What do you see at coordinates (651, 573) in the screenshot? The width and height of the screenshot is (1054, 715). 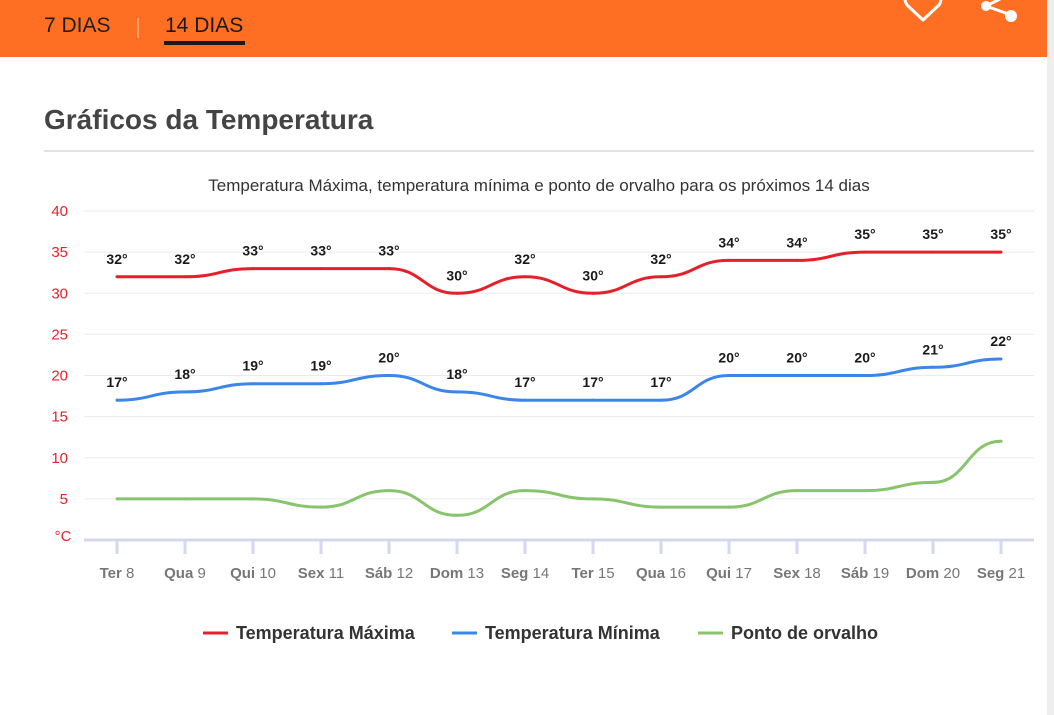 I see `x-tick-day: Qua` at bounding box center [651, 573].